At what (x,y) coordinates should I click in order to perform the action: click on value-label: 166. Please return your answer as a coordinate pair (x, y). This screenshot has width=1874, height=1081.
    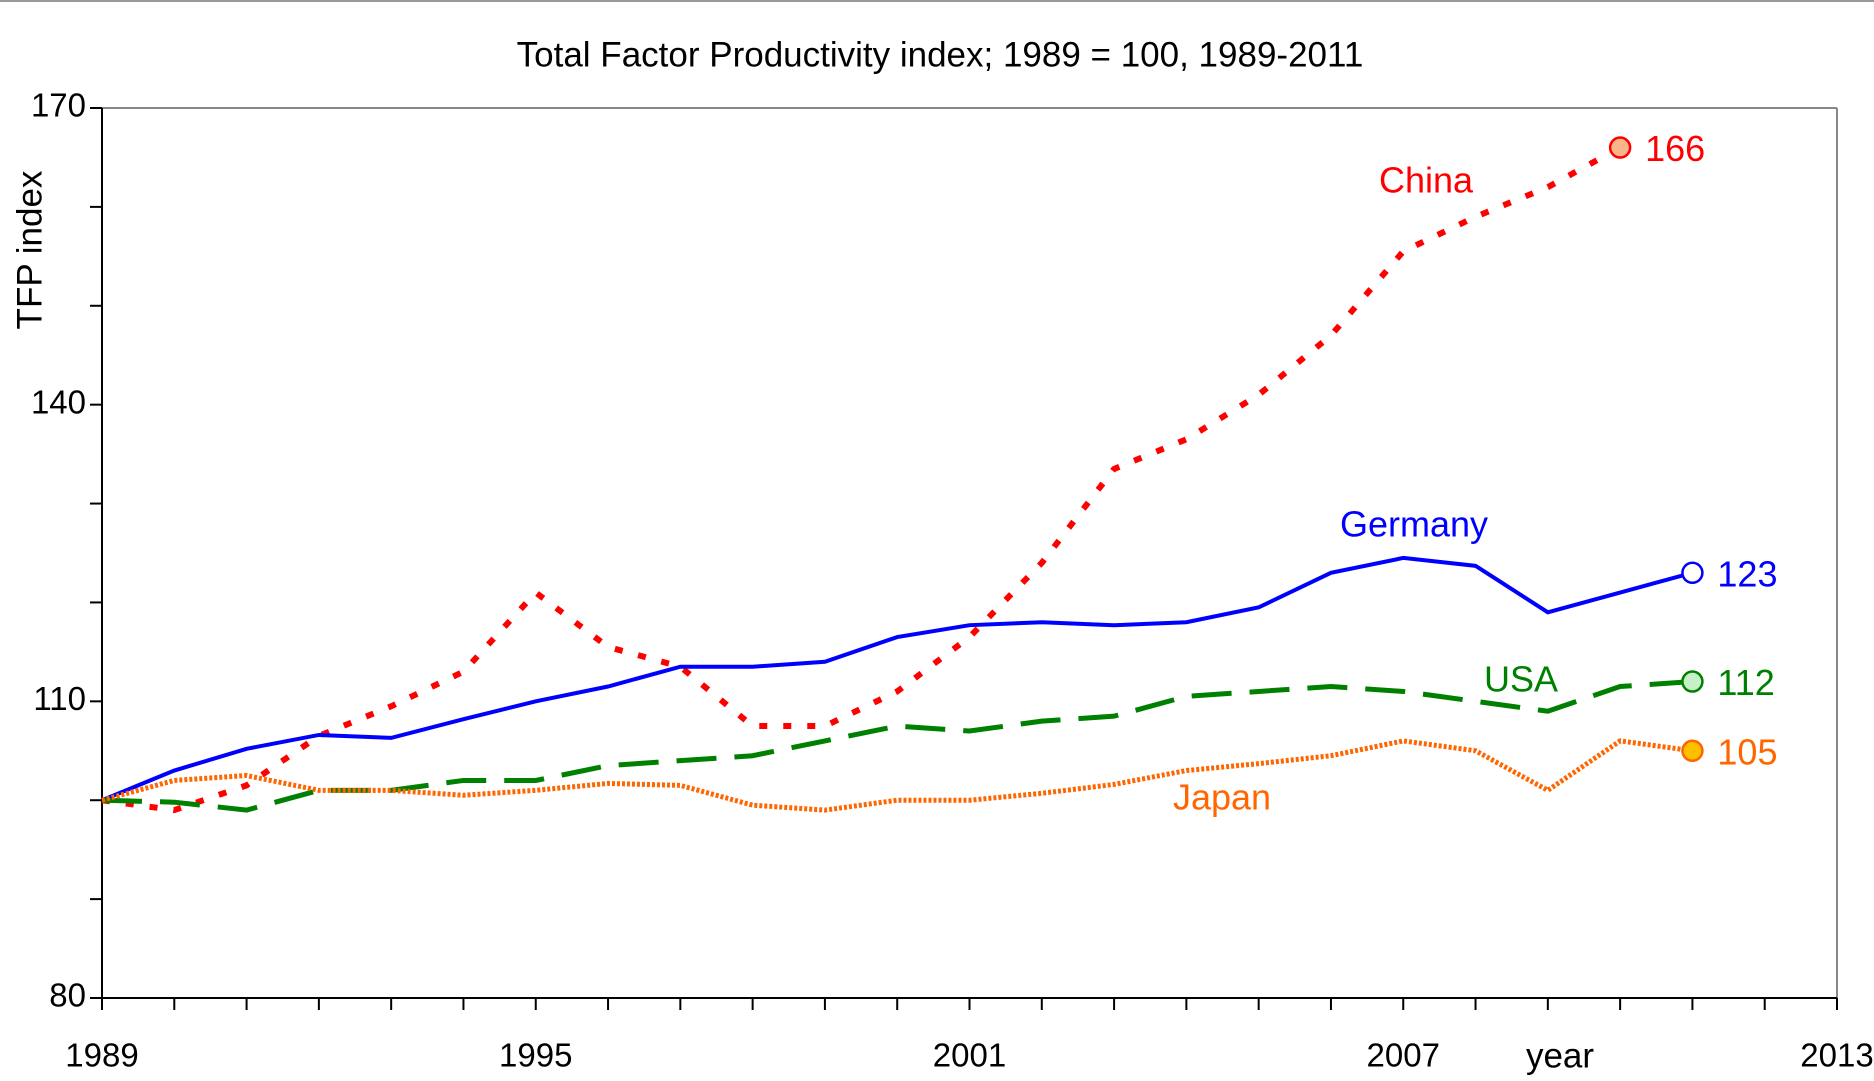
    Looking at the image, I should click on (1675, 148).